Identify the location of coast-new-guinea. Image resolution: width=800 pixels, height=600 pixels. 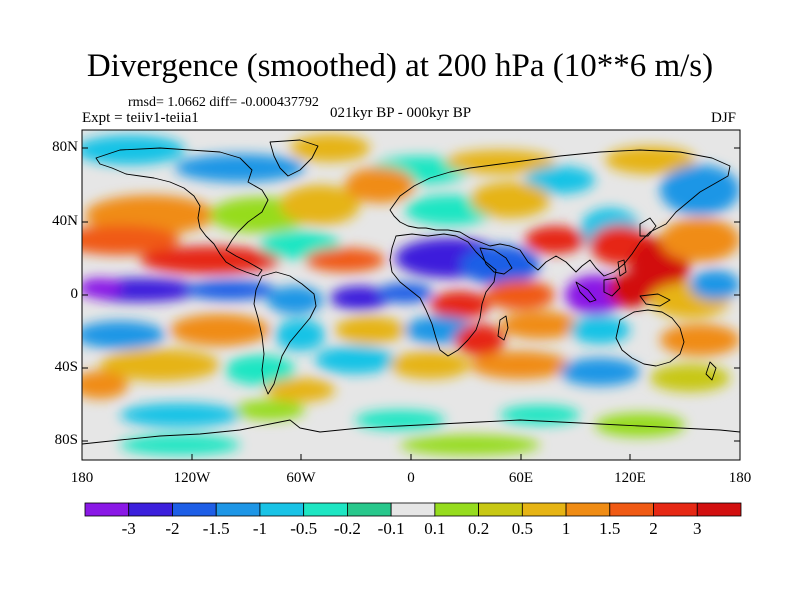
(655, 300).